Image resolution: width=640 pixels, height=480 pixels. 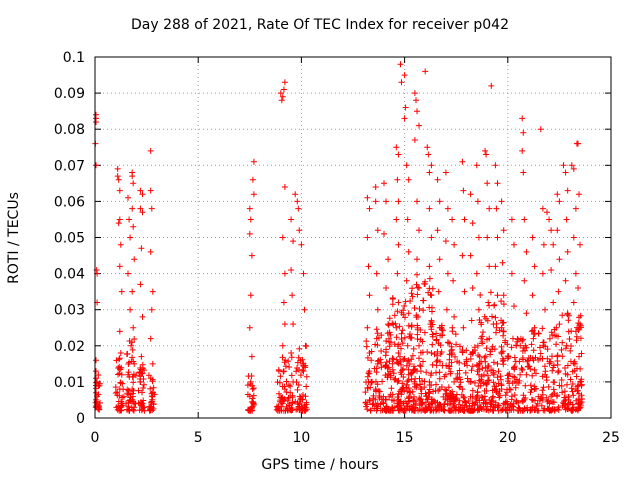 I want to click on y-tick-label: 0, so click(x=80, y=419).